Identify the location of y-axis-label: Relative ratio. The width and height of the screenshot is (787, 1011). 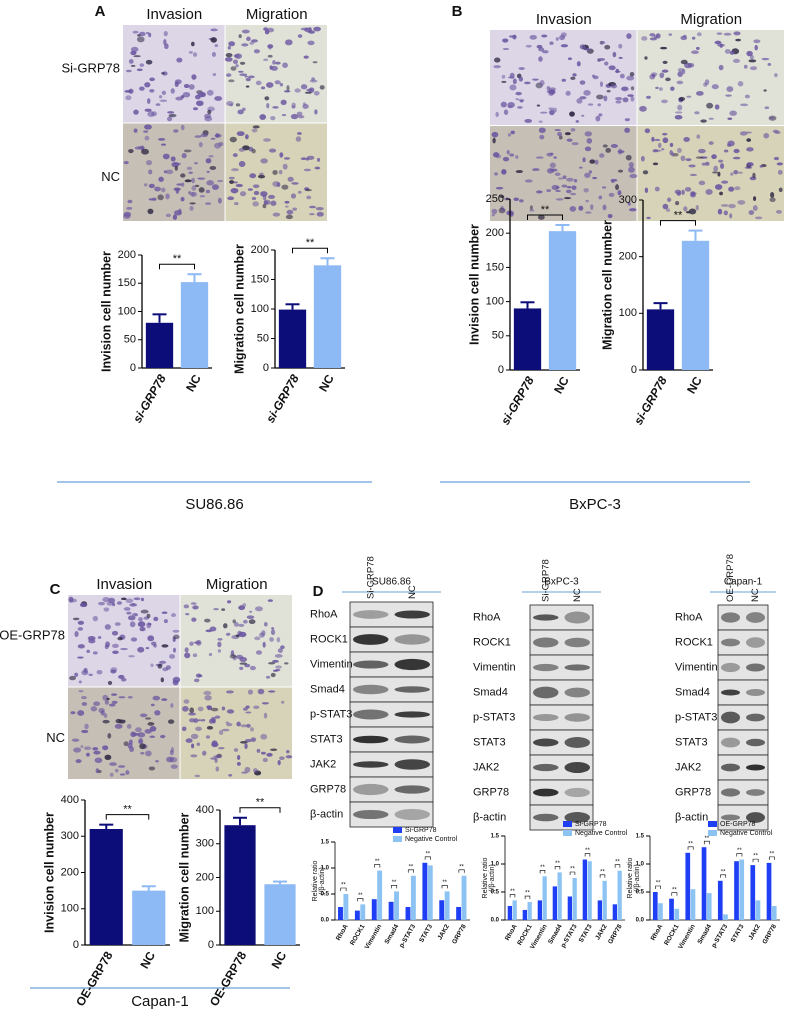
(485, 877).